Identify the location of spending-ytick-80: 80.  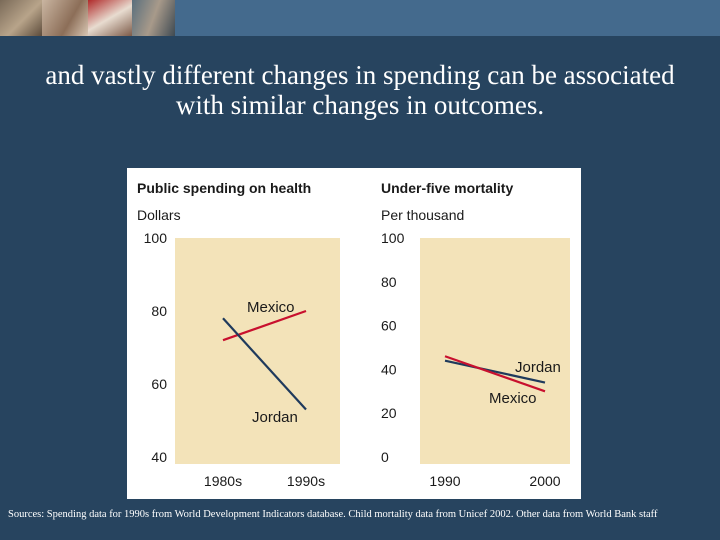
(159, 311).